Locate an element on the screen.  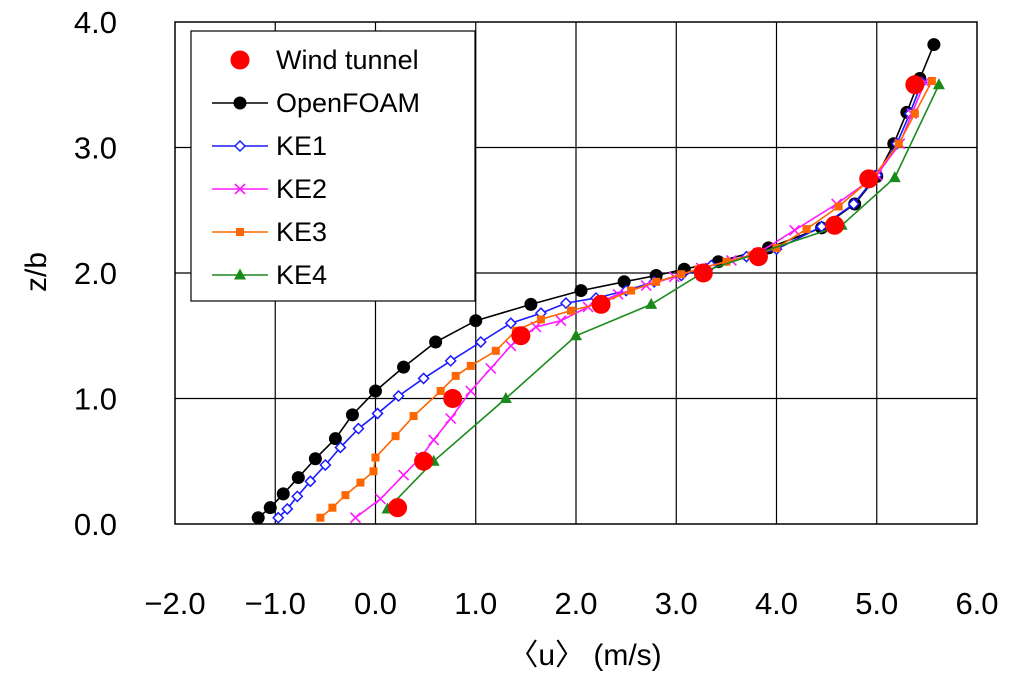
legend-item-ke4: KE4 is located at coordinates (269, 275).